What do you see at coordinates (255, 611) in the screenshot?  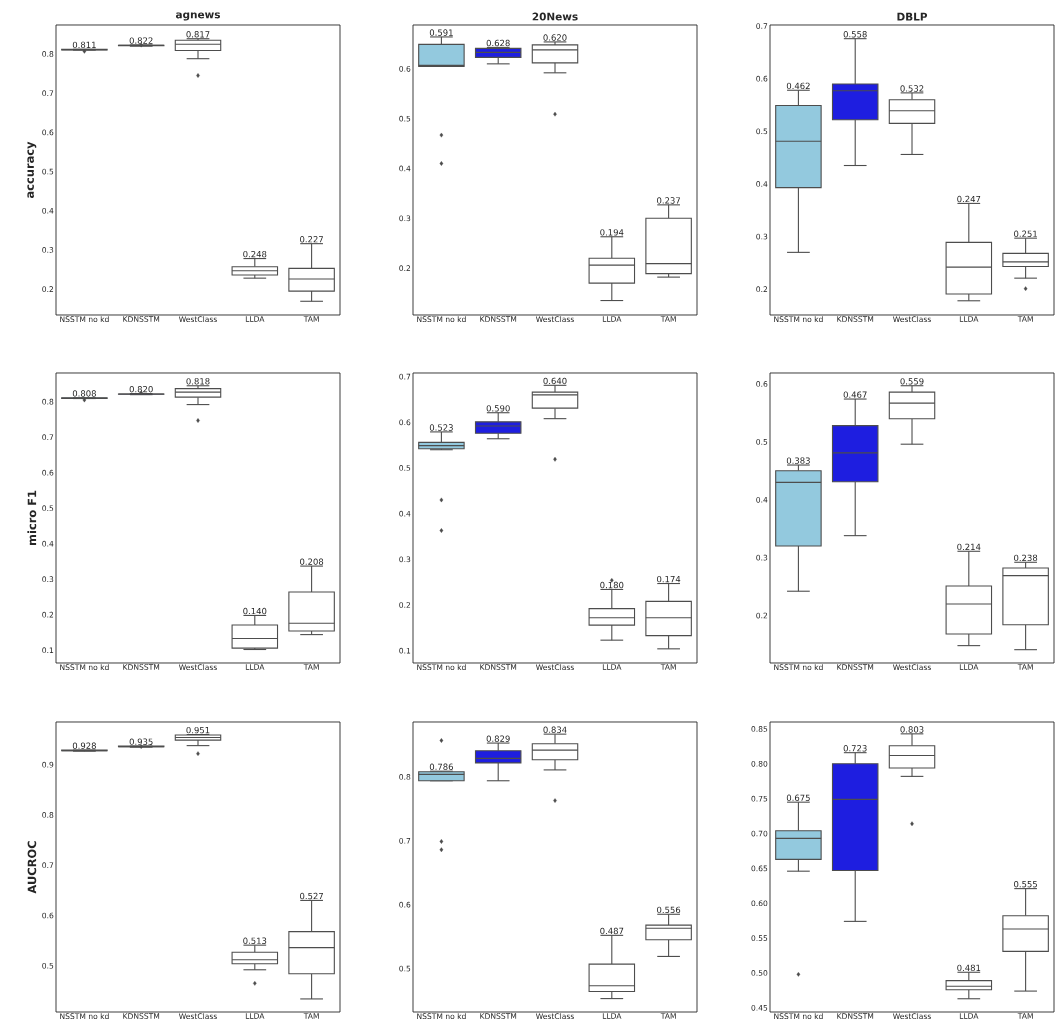 I see `annotation: 0.140` at bounding box center [255, 611].